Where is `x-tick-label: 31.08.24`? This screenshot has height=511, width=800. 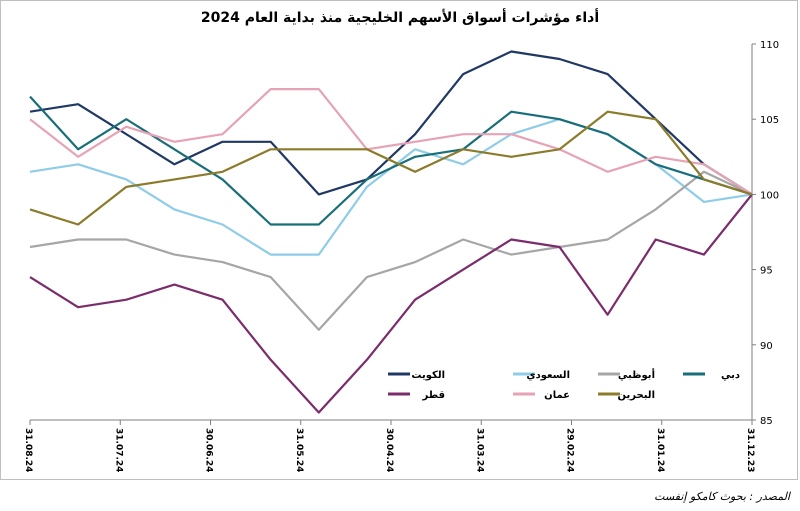
x-tick-label: 31.08.24 is located at coordinates (28, 450).